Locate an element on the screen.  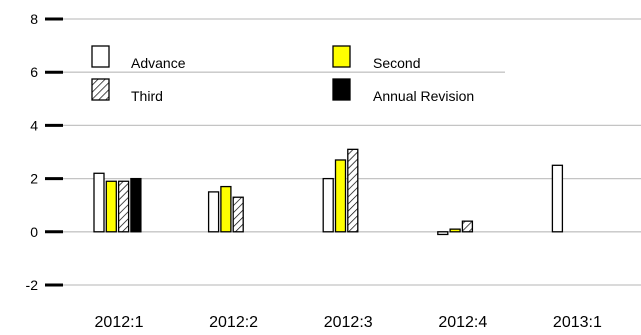
legend-swatch-third is located at coordinates (100, 89).